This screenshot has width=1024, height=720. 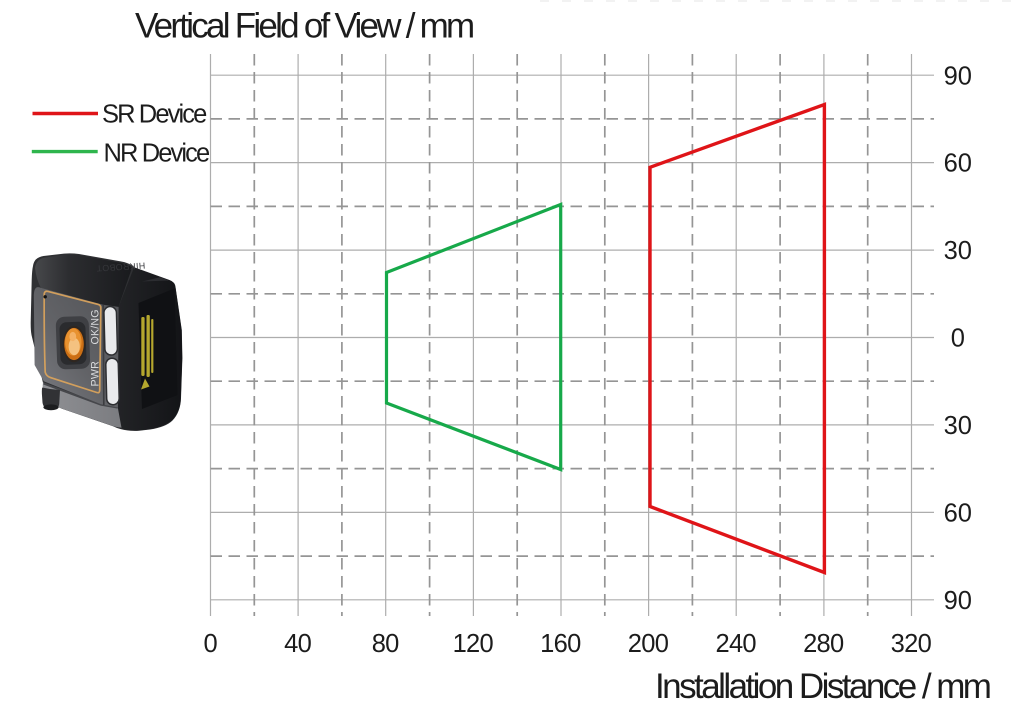 What do you see at coordinates (304, 26) in the screenshot?
I see `svg-text: Vertical Field of View / mm` at bounding box center [304, 26].